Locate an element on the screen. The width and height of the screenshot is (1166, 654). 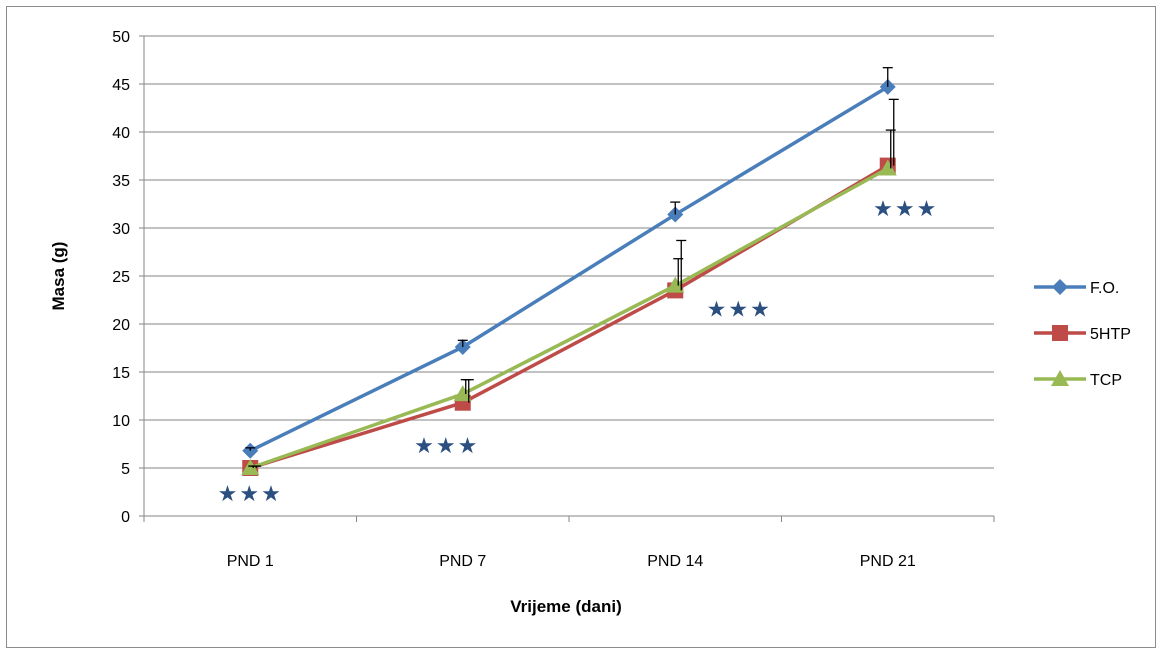
y-tick-label: 0 is located at coordinates (125, 517).